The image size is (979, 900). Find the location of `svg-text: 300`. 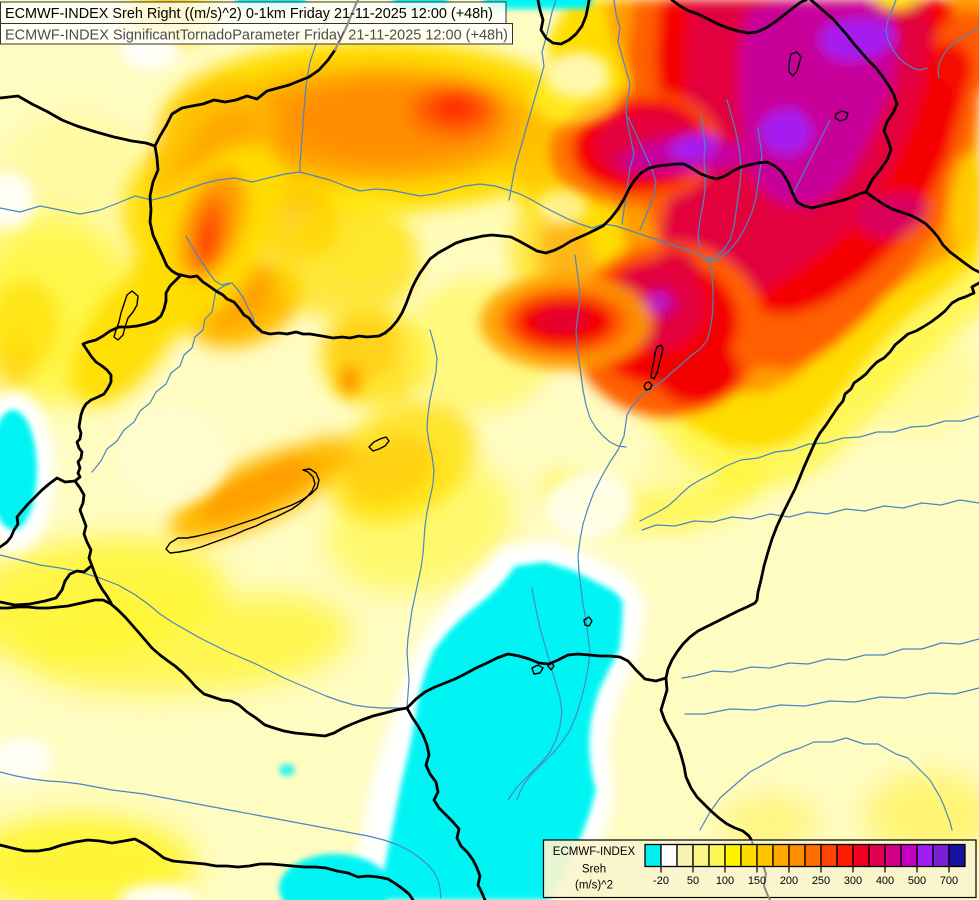

svg-text: 300 is located at coordinates (853, 881).